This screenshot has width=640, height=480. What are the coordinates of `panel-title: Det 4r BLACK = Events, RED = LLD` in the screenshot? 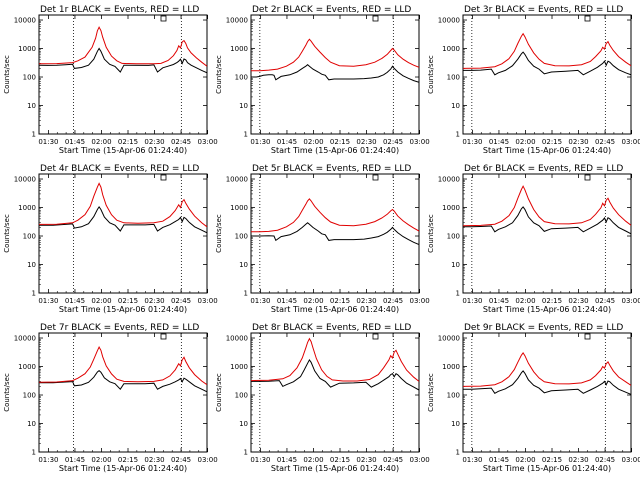 It's located at (119, 169).